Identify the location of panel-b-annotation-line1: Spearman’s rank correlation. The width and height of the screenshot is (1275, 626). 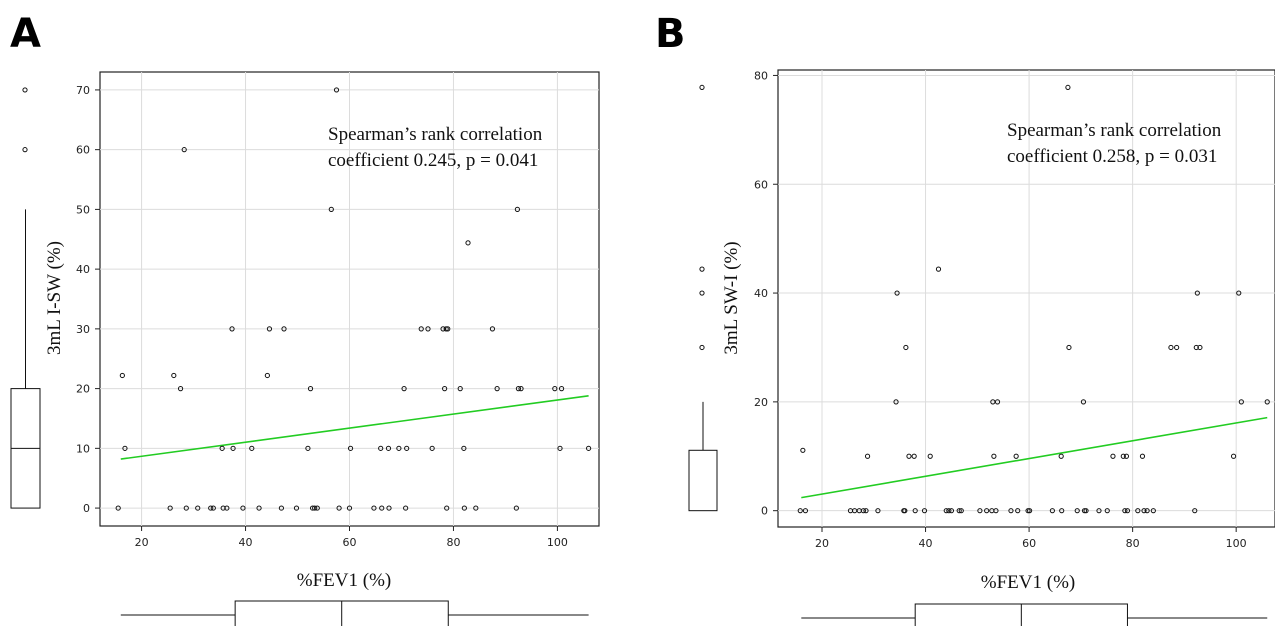
(1114, 130).